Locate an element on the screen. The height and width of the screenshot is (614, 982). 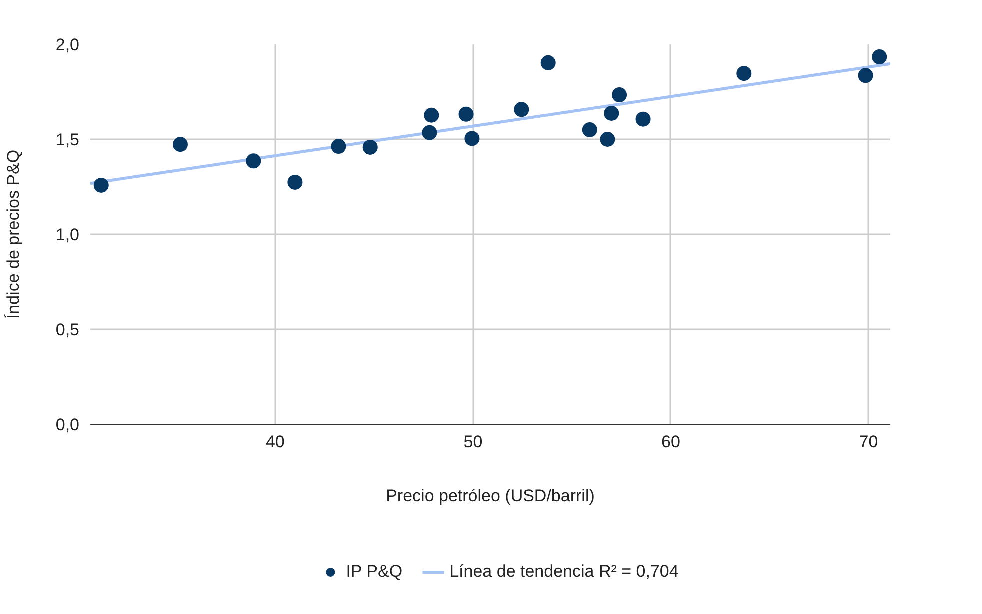
x-tick-label: 70 is located at coordinates (868, 442).